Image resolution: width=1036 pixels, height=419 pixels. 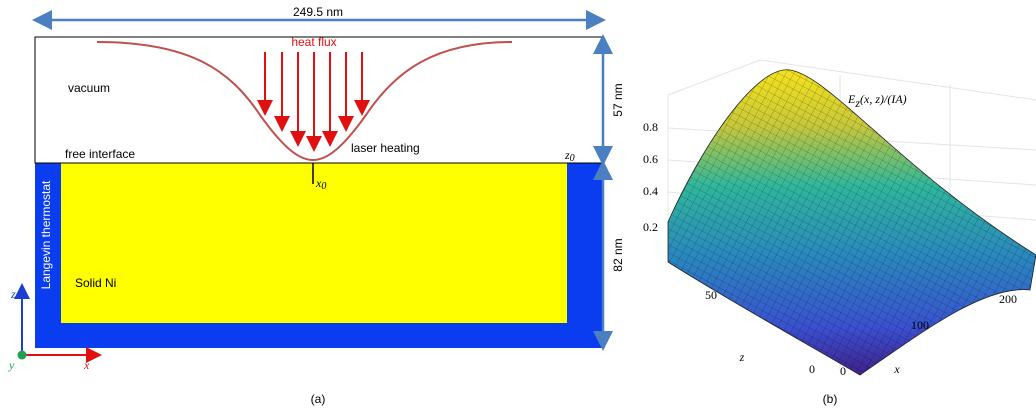 What do you see at coordinates (385, 148) in the screenshot?
I see `laser-heating-label: laser heating` at bounding box center [385, 148].